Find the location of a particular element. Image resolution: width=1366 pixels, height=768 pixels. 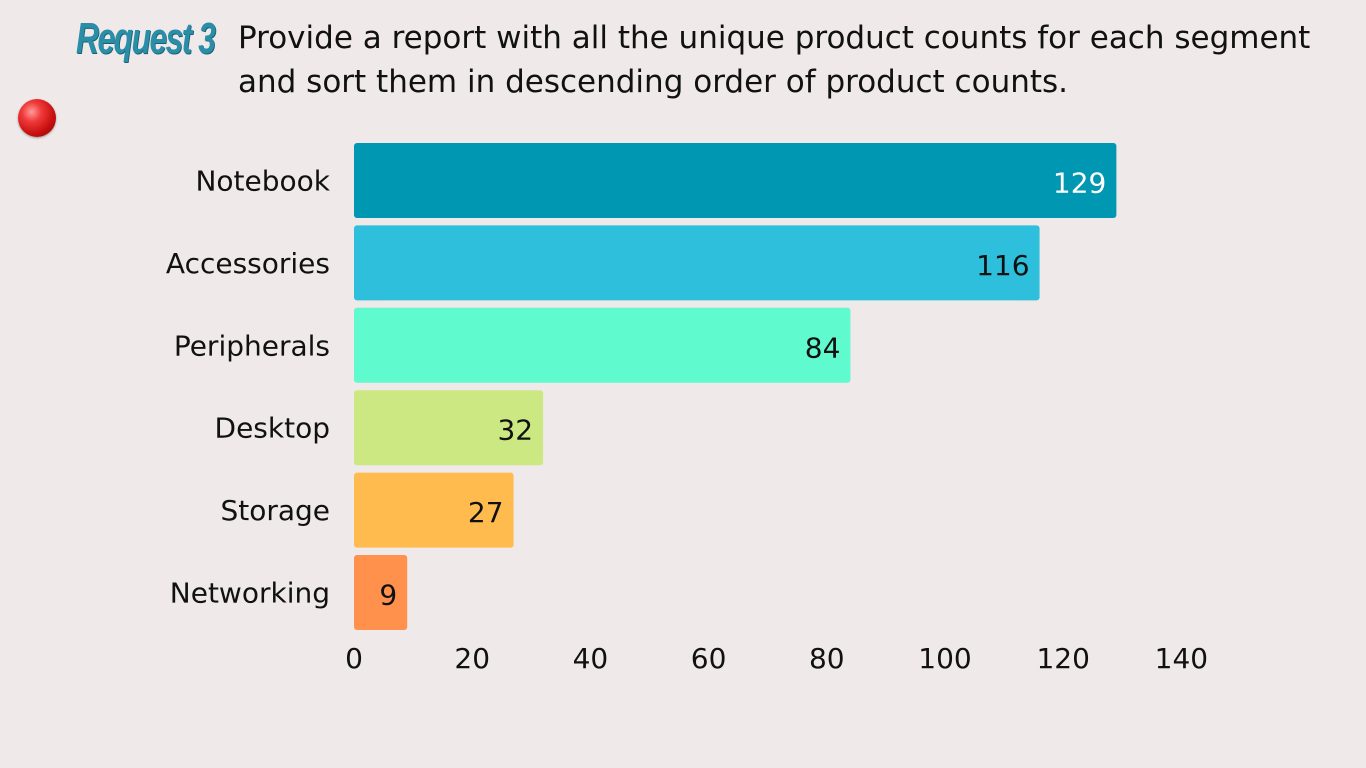

x-tick-label-20: 20 is located at coordinates (472, 658).